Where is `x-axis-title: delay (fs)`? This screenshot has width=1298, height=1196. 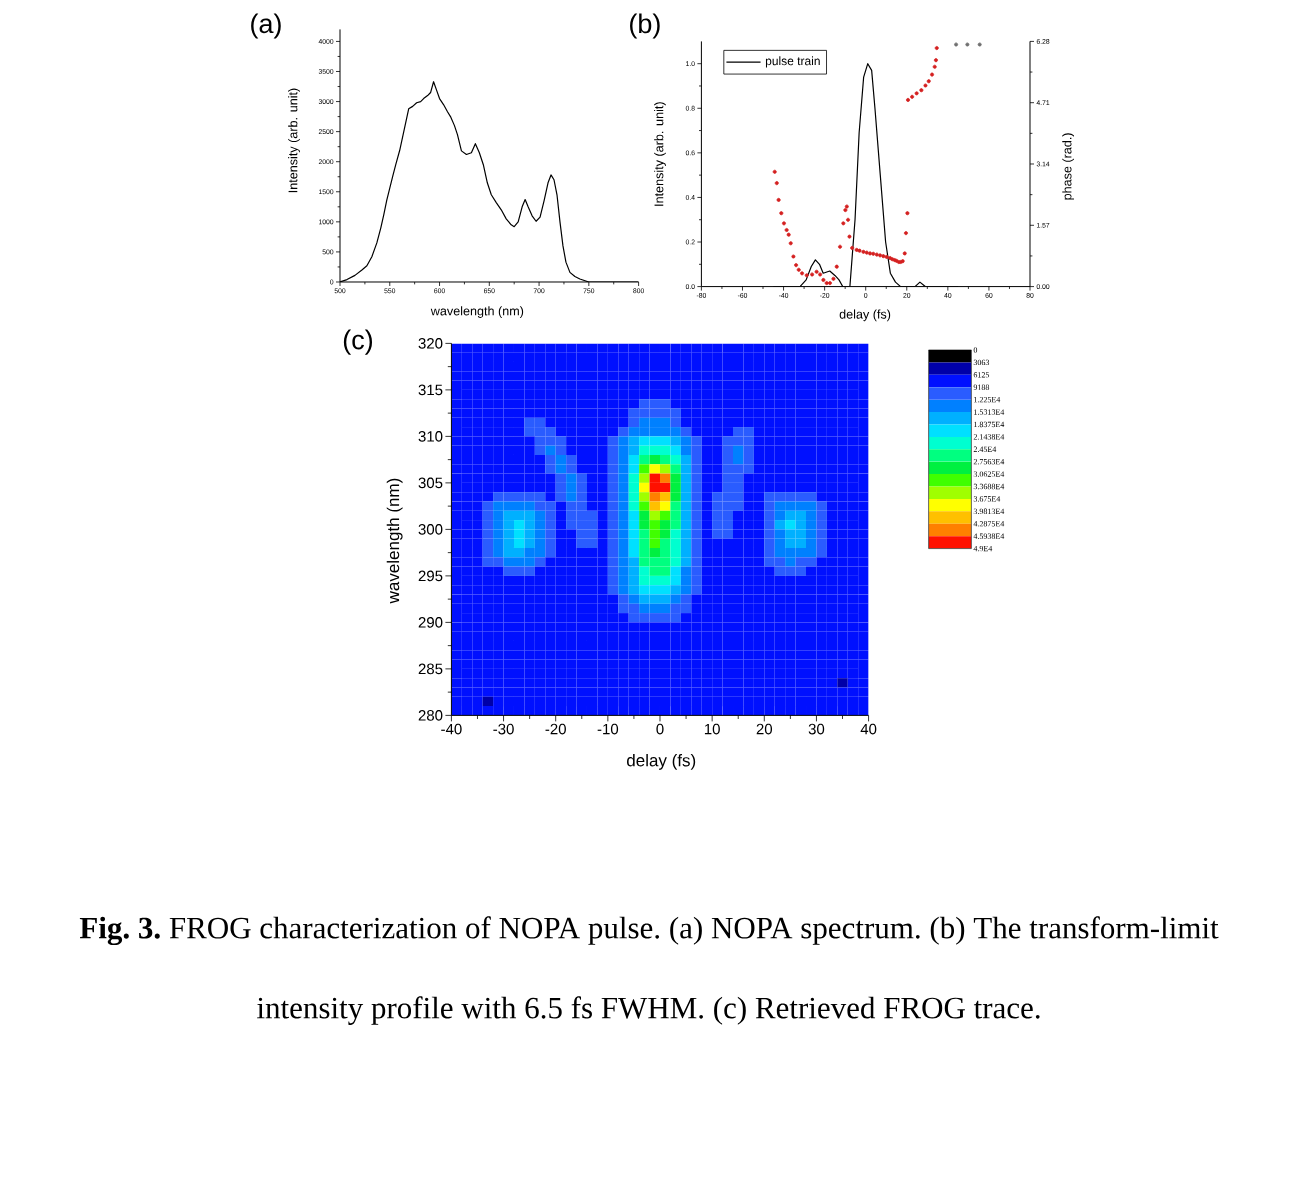
x-axis-title: delay (fs) is located at coordinates (661, 761).